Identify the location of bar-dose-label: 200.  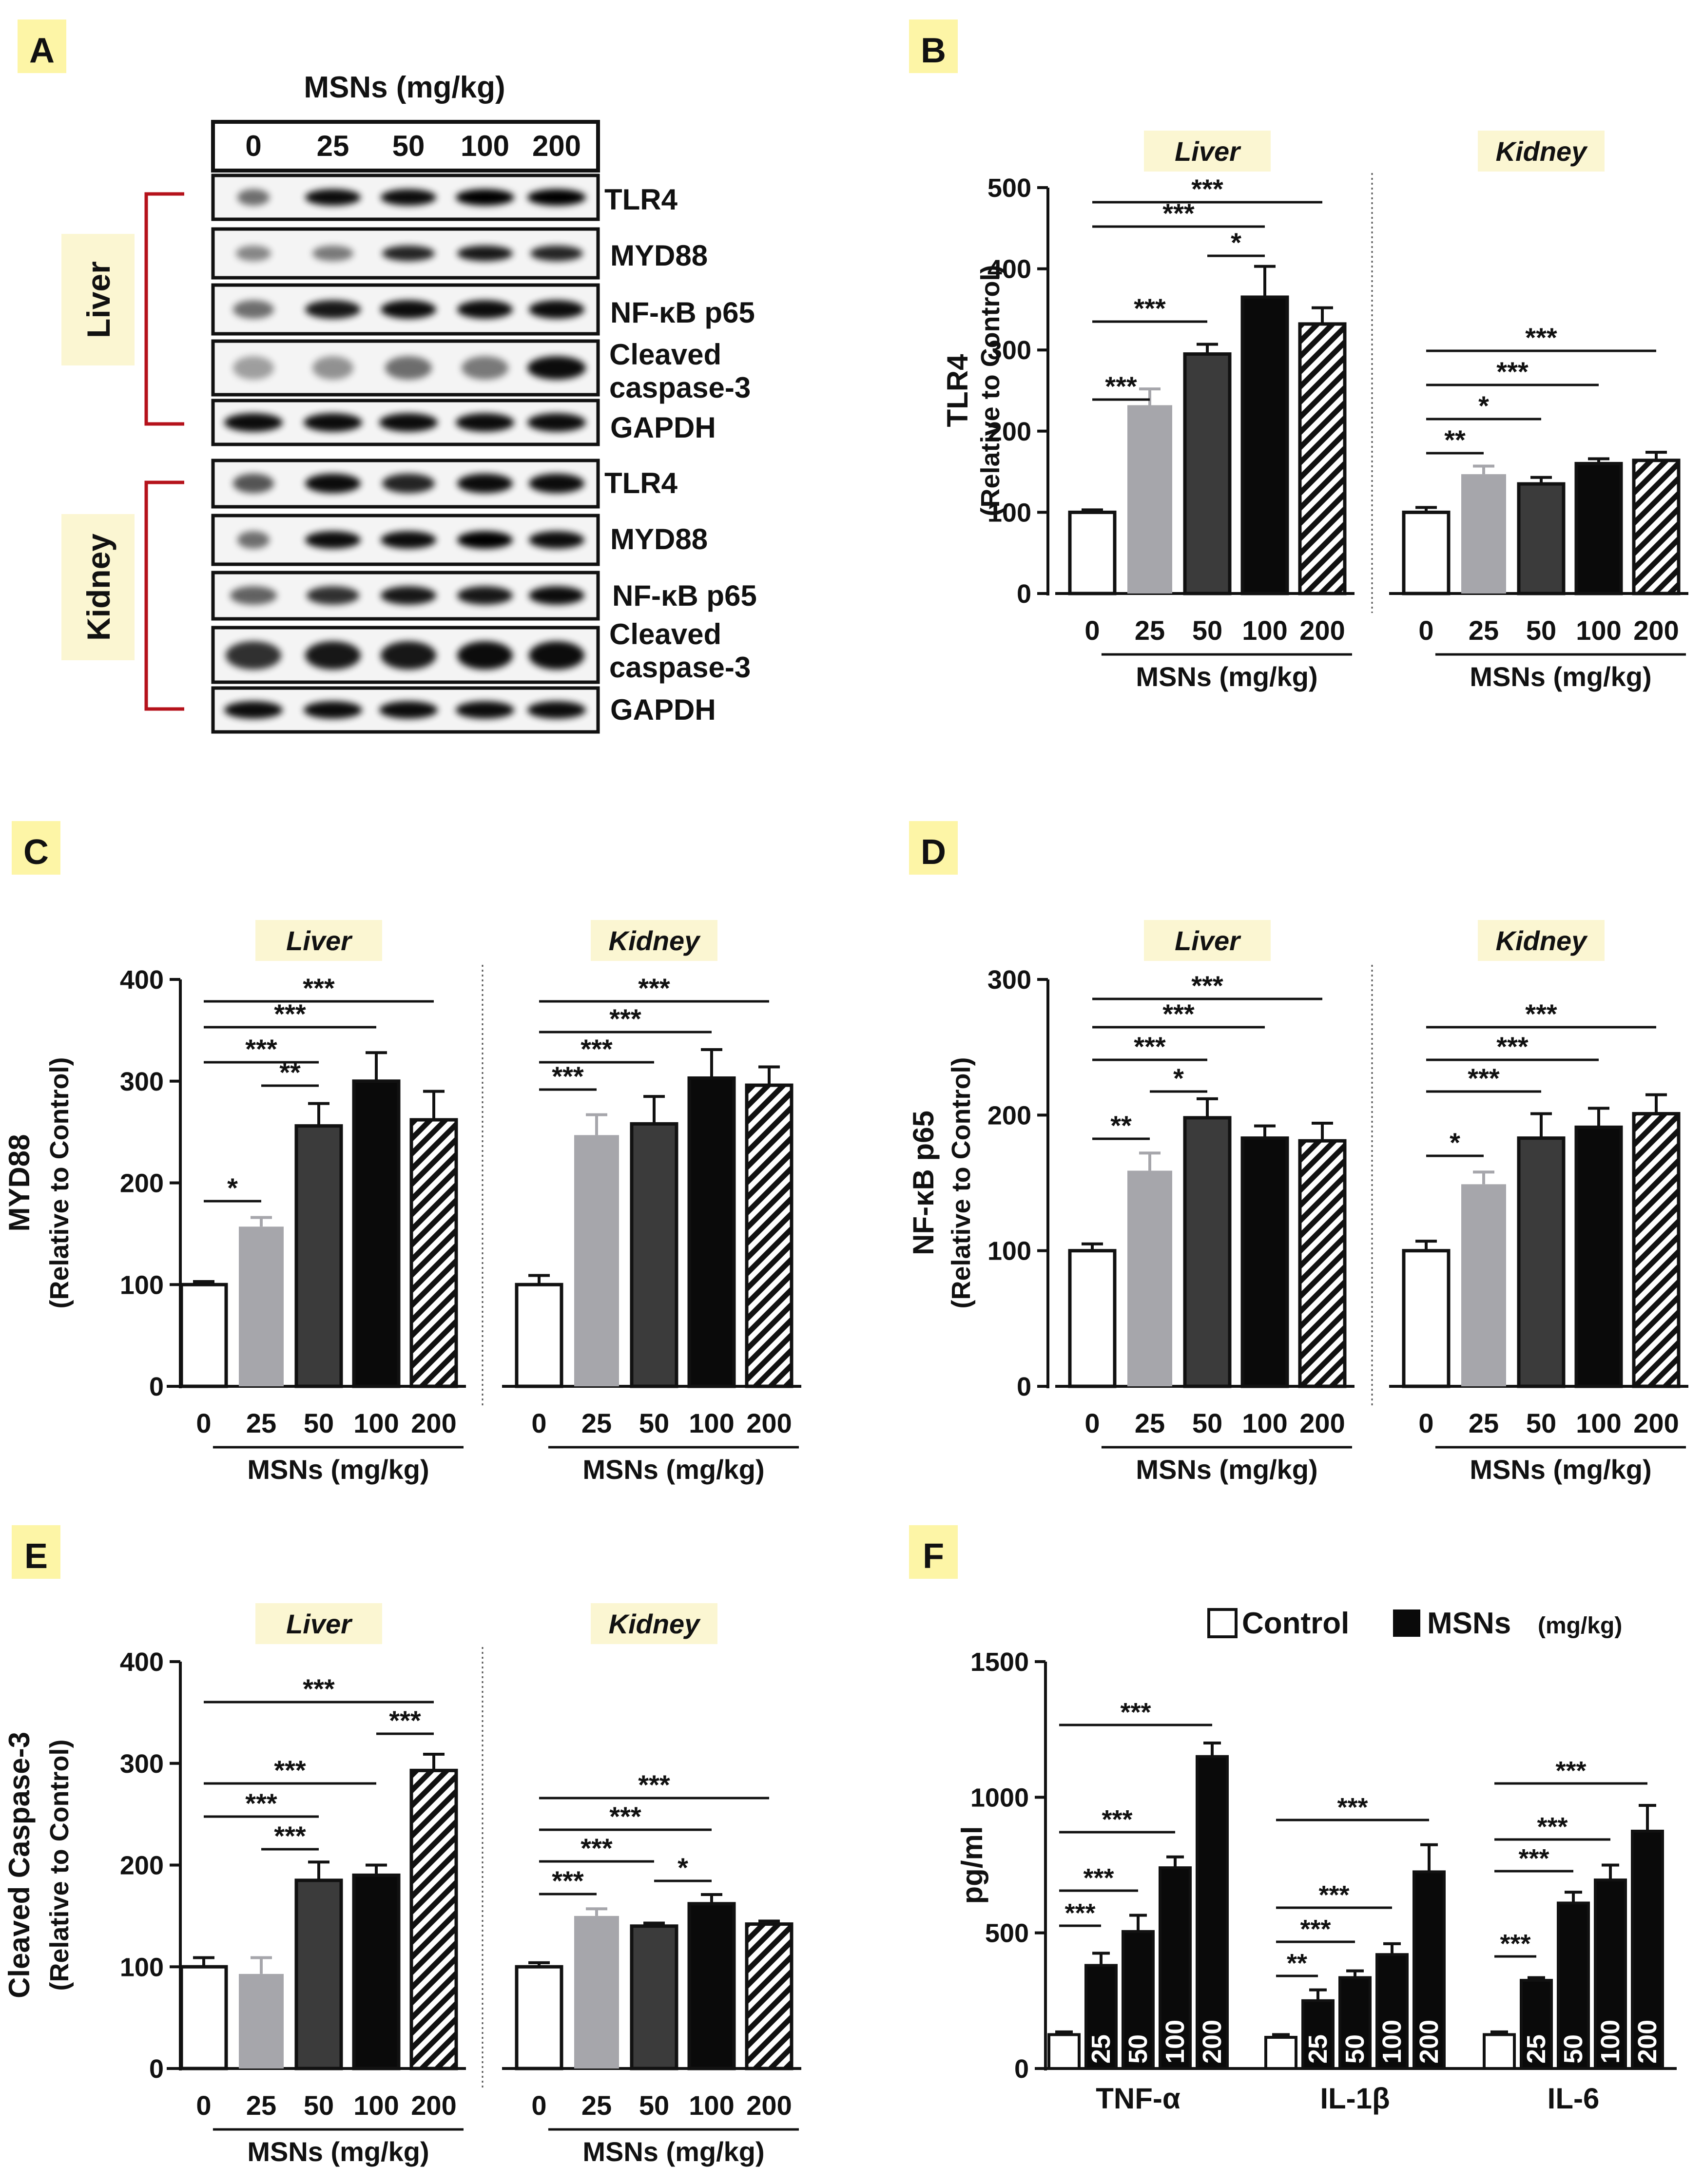
(1212, 2042).